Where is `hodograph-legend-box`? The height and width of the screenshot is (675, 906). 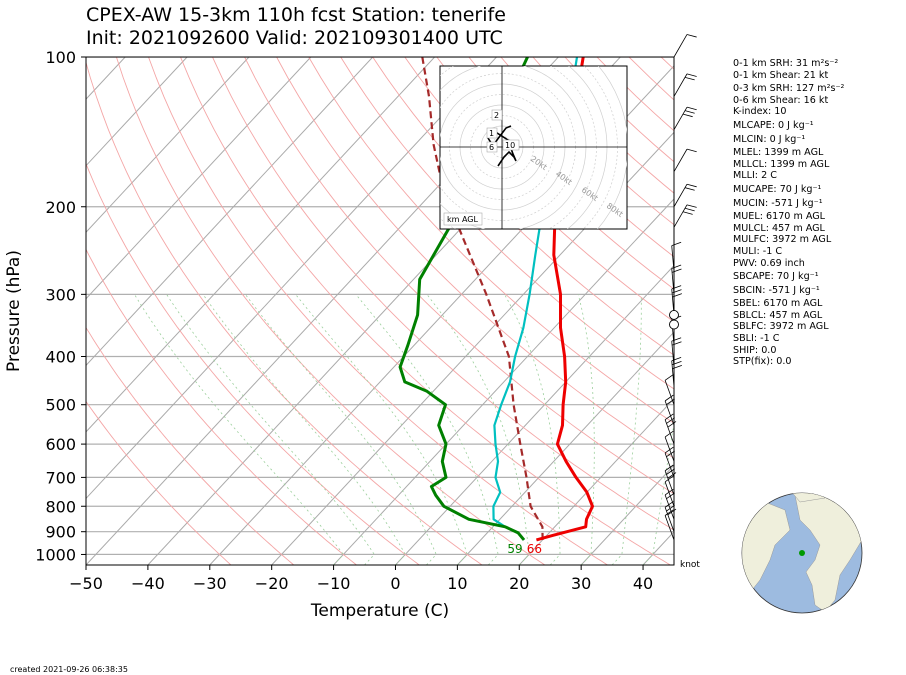
hodograph-legend-box is located at coordinates (463, 219).